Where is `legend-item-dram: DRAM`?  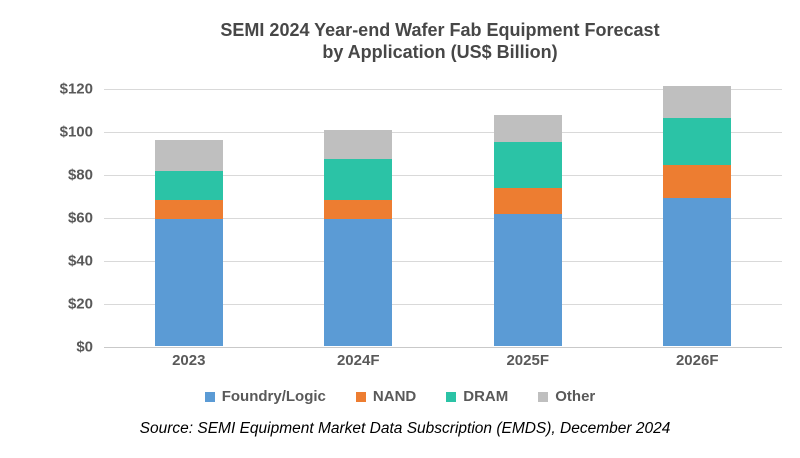 legend-item-dram: DRAM is located at coordinates (477, 396).